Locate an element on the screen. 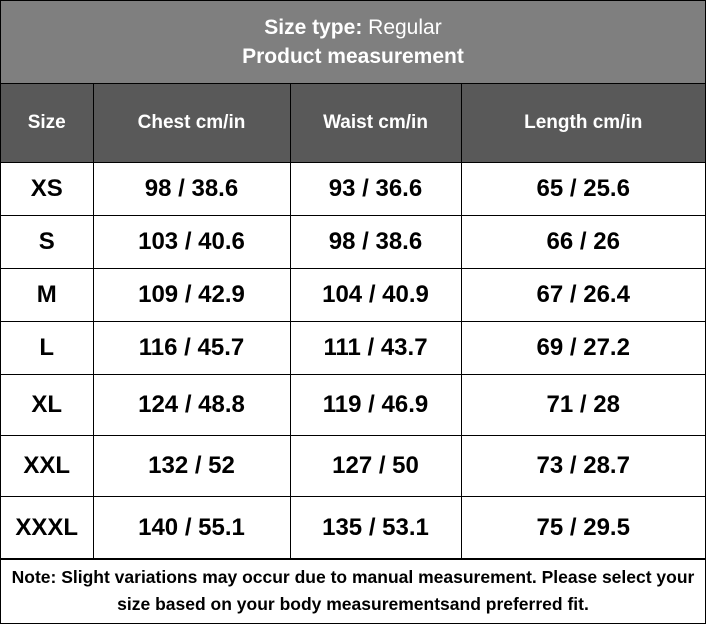 The height and width of the screenshot is (624, 706). length-cell: 69 / 27.2 is located at coordinates (582, 348).